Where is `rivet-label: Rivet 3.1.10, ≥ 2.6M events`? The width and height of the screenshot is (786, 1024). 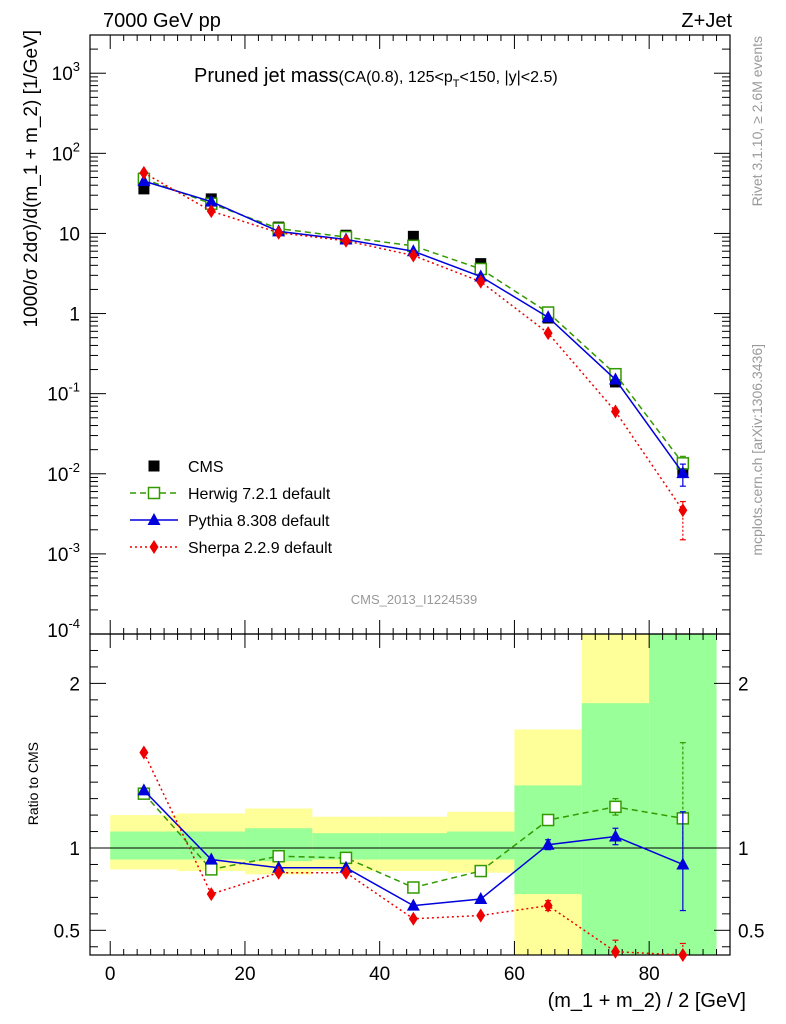
rivet-label: Rivet 3.1.10, ≥ 2.6M events is located at coordinates (757, 121).